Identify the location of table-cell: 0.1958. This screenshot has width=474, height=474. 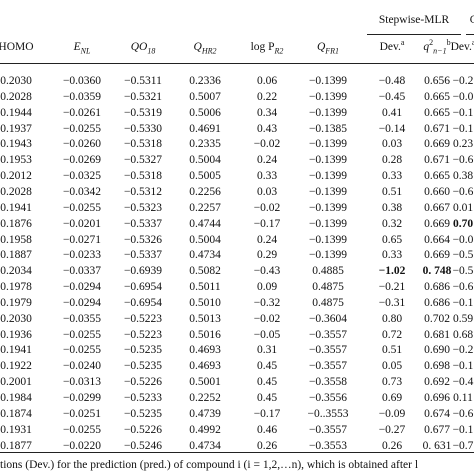
(16, 239).